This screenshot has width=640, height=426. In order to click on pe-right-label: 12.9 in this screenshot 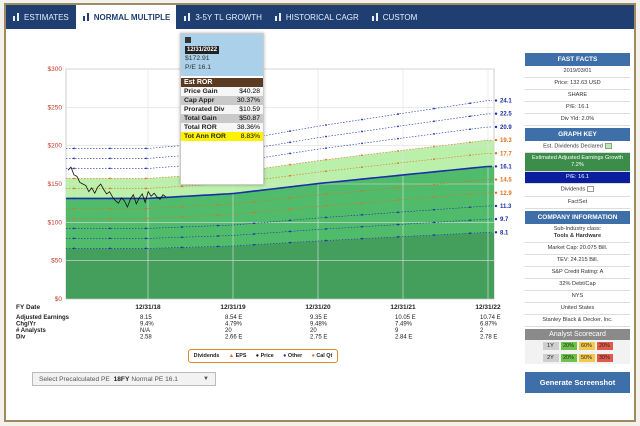, I will do `click(506, 194)`.